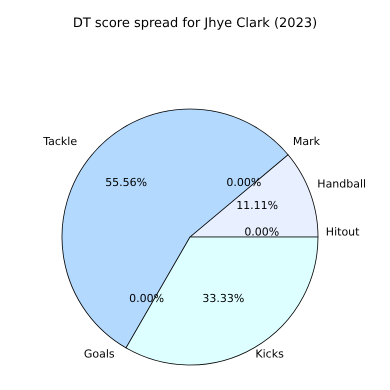  I want to click on text: 0.00%, so click(262, 232).